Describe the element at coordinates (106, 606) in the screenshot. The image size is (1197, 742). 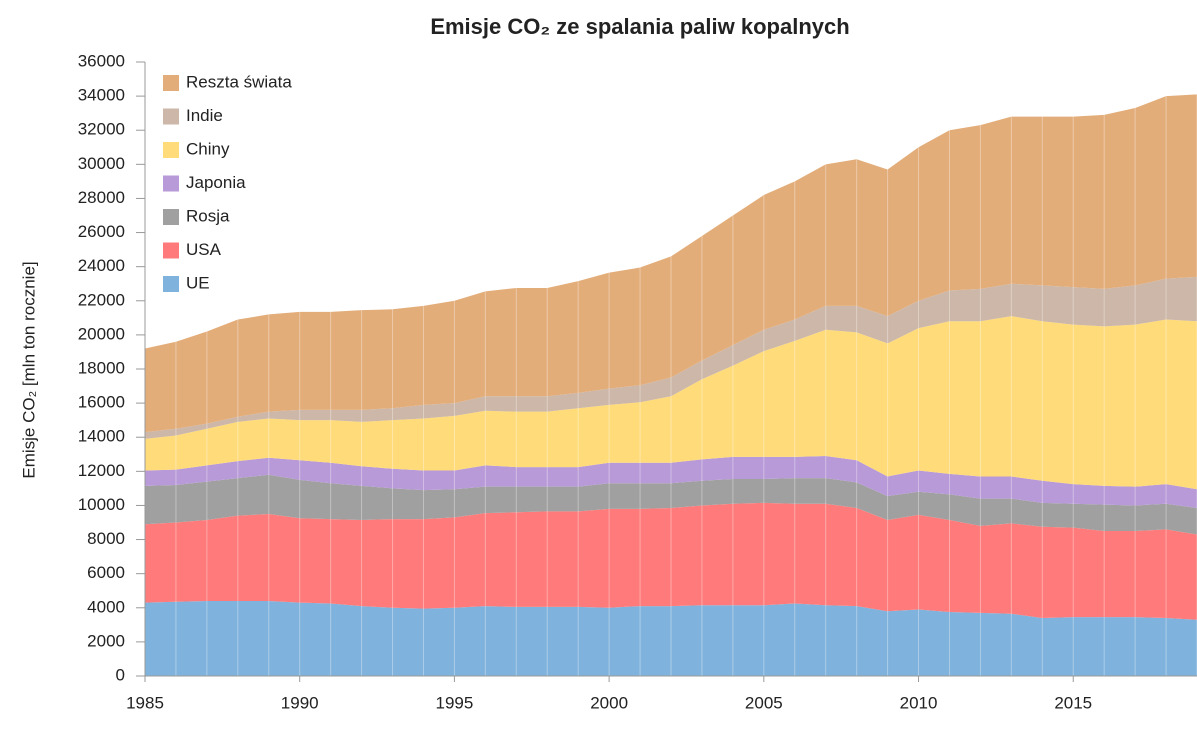
I see `y-tick-label: 4000` at that location.